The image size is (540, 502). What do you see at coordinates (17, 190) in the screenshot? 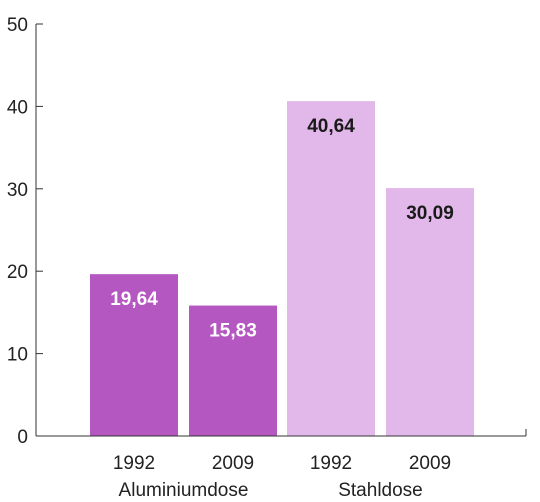
I see `y-tick-label: 30` at bounding box center [17, 190].